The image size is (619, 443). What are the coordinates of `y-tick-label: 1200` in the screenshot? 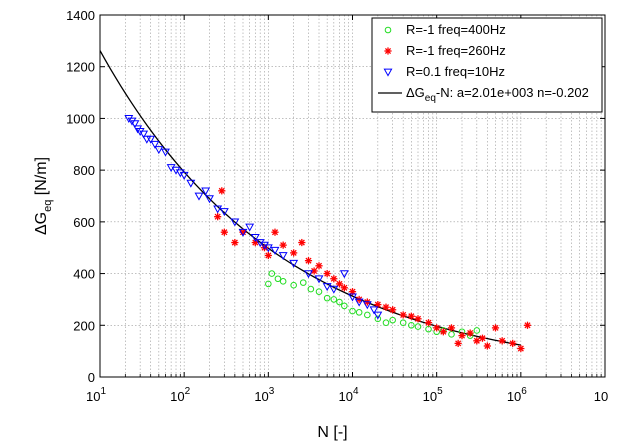 It's located at (80, 67).